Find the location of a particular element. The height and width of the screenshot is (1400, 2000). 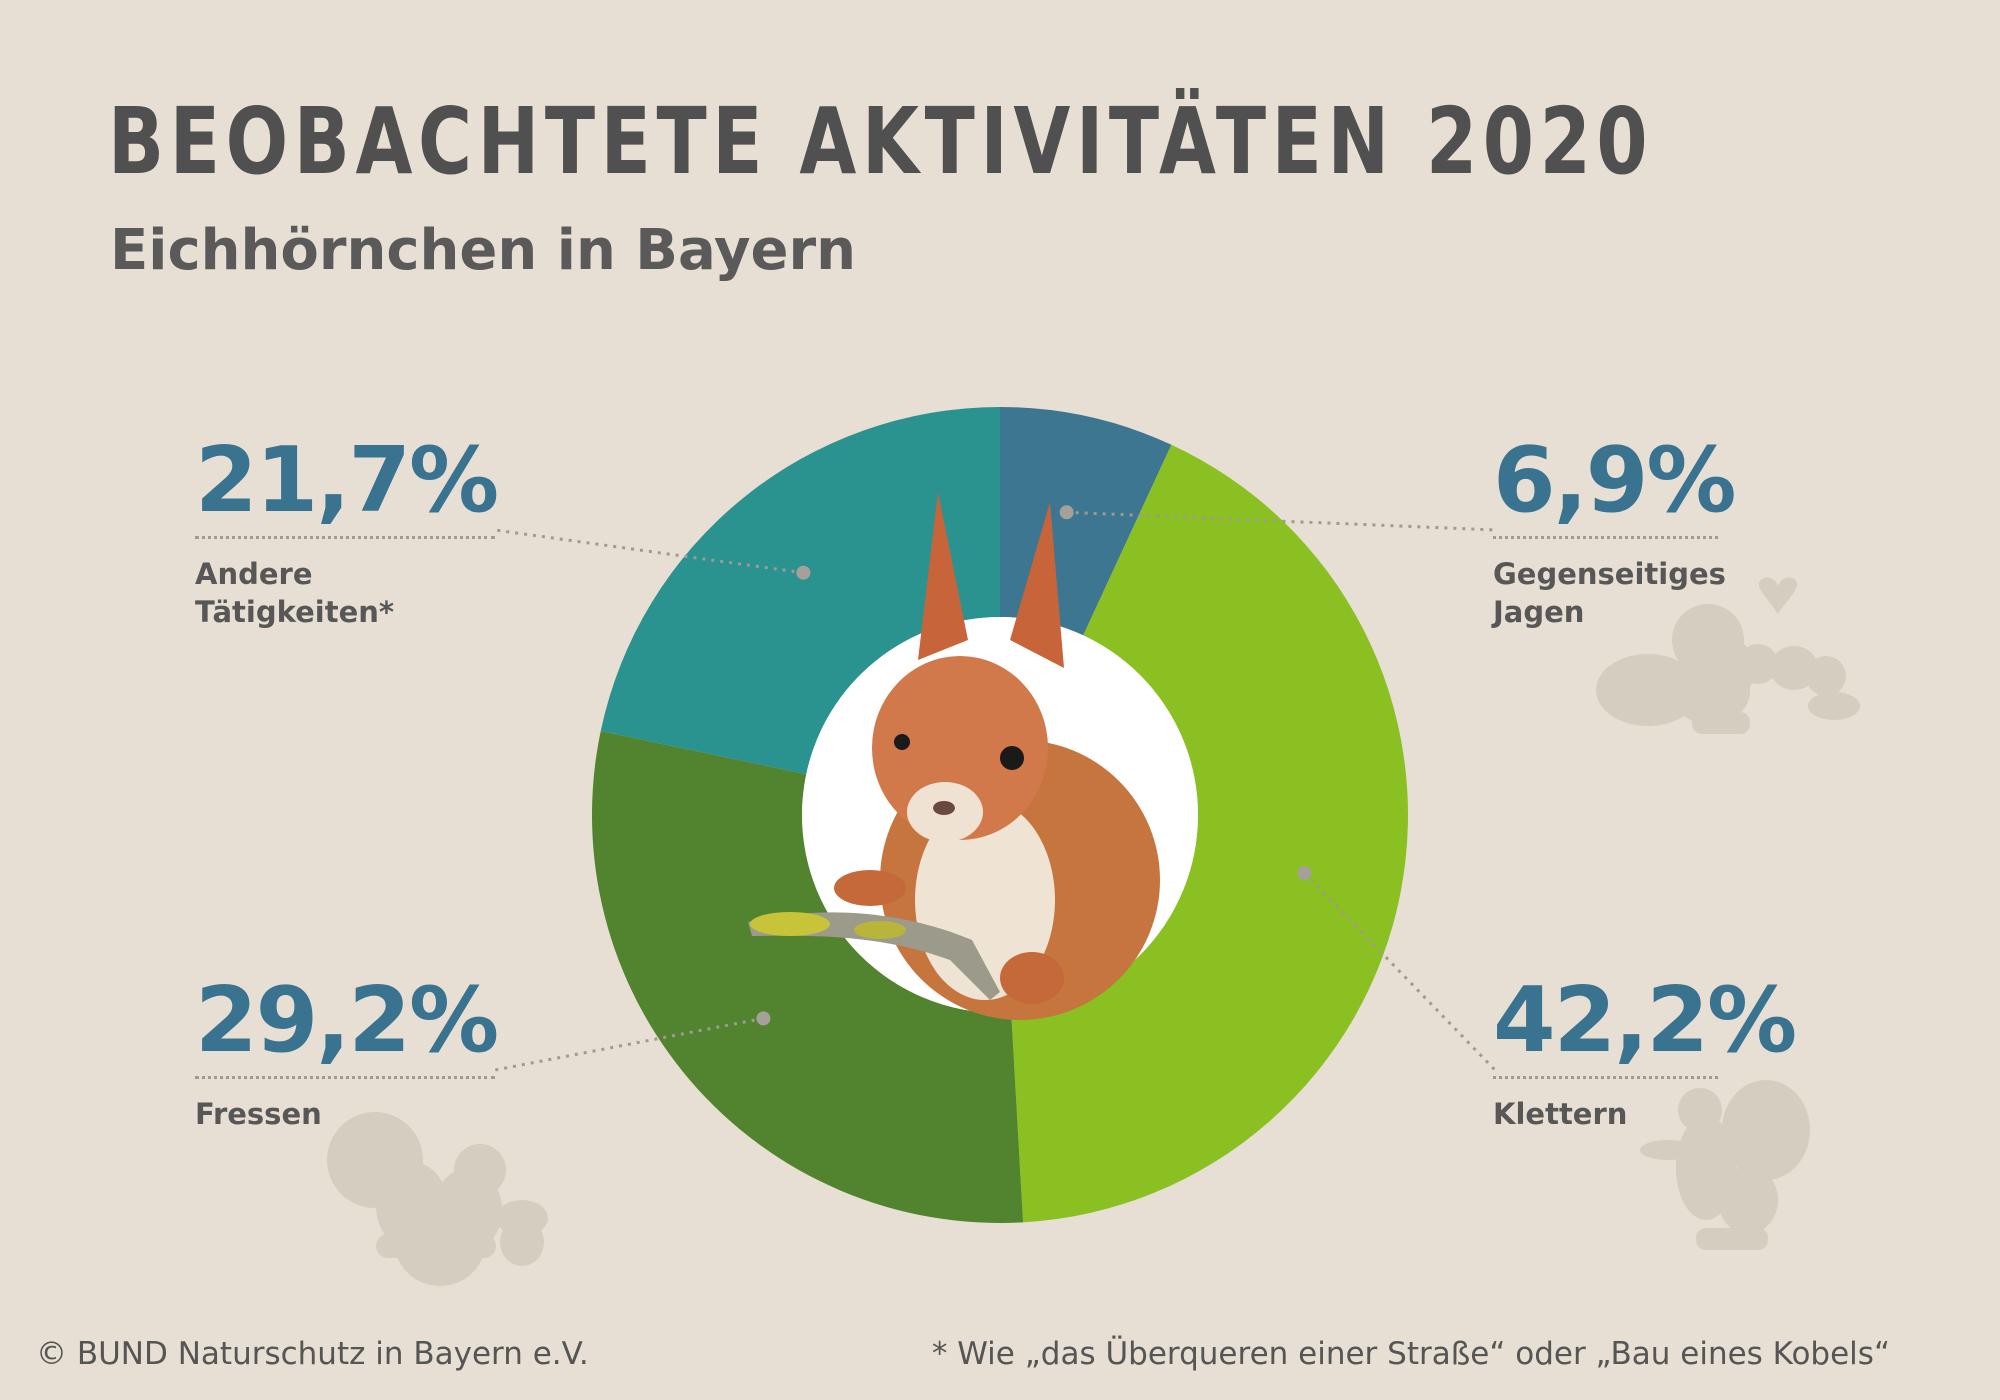

squirrel-acorn-silhouette-icon is located at coordinates (437, 1199).